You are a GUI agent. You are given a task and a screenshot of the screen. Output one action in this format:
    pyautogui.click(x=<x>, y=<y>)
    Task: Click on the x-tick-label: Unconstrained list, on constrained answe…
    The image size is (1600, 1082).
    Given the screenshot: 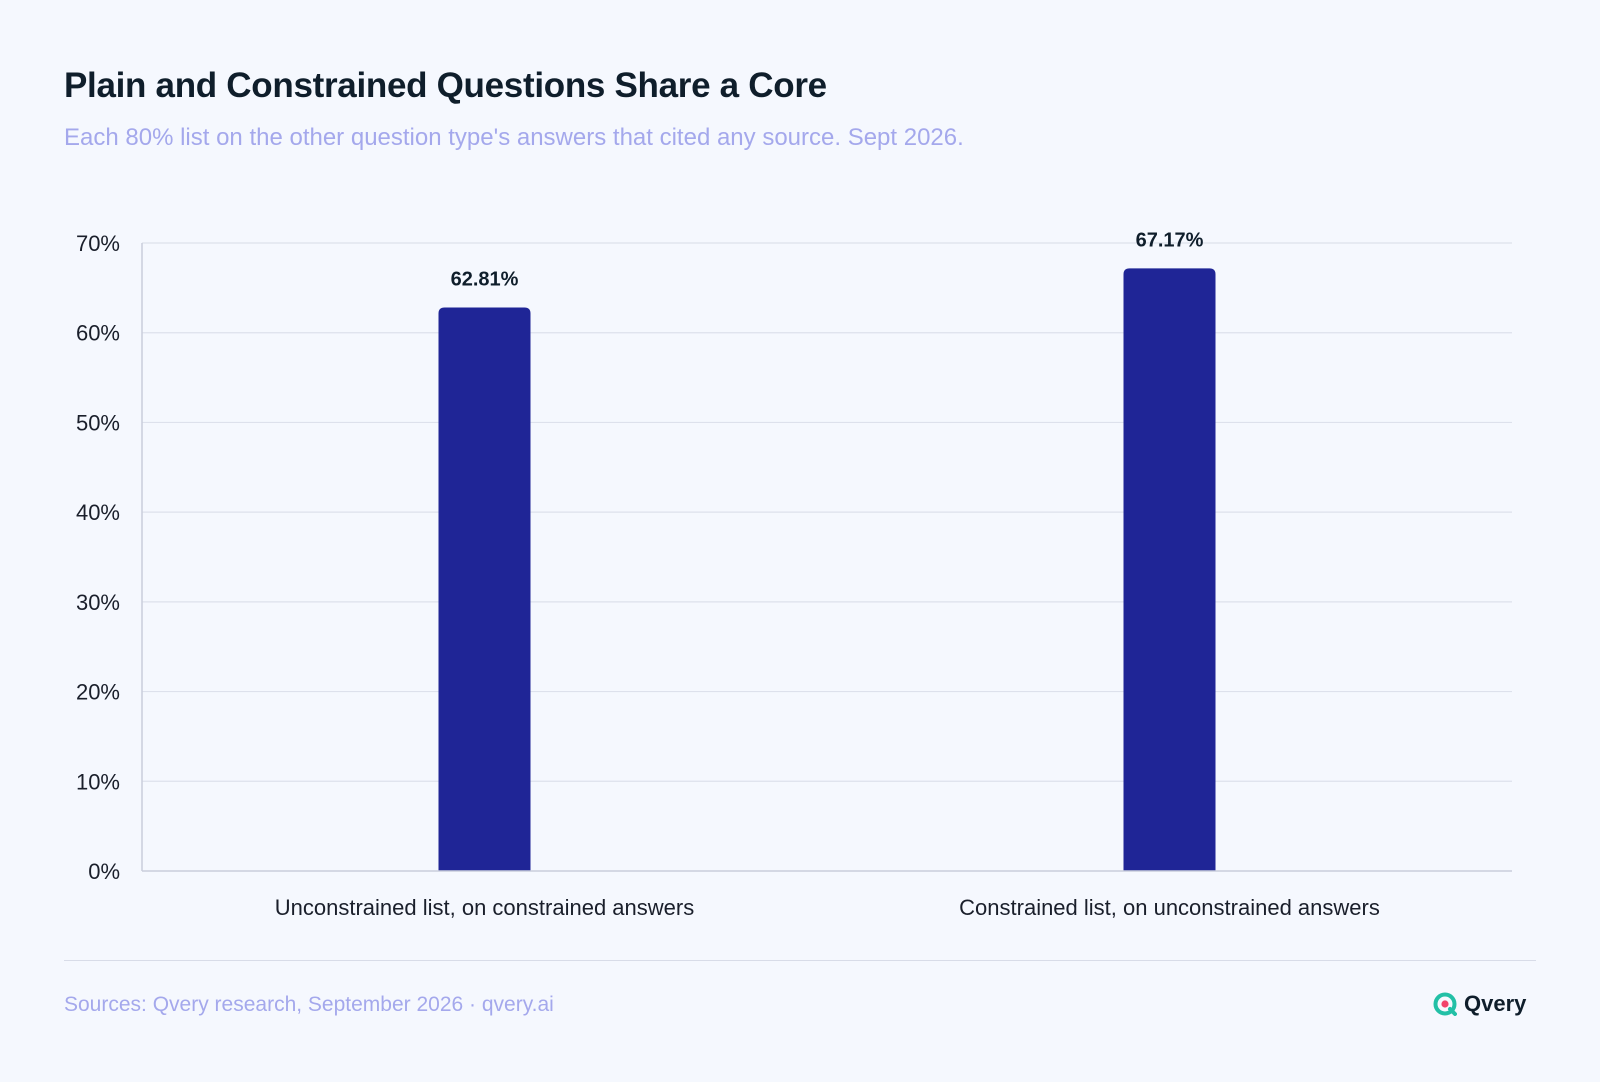 What is the action you would take?
    pyautogui.click(x=484, y=907)
    